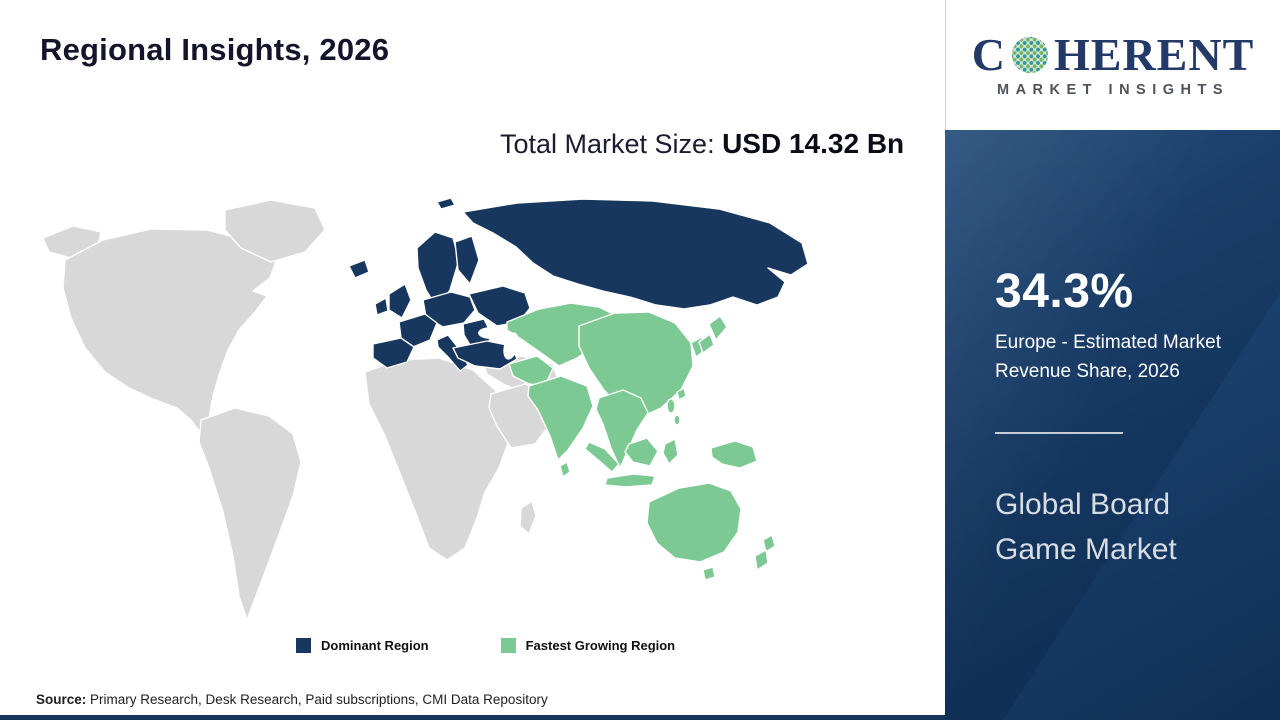  Describe the element at coordinates (1030, 55) in the screenshot. I see `globe-icon` at that location.